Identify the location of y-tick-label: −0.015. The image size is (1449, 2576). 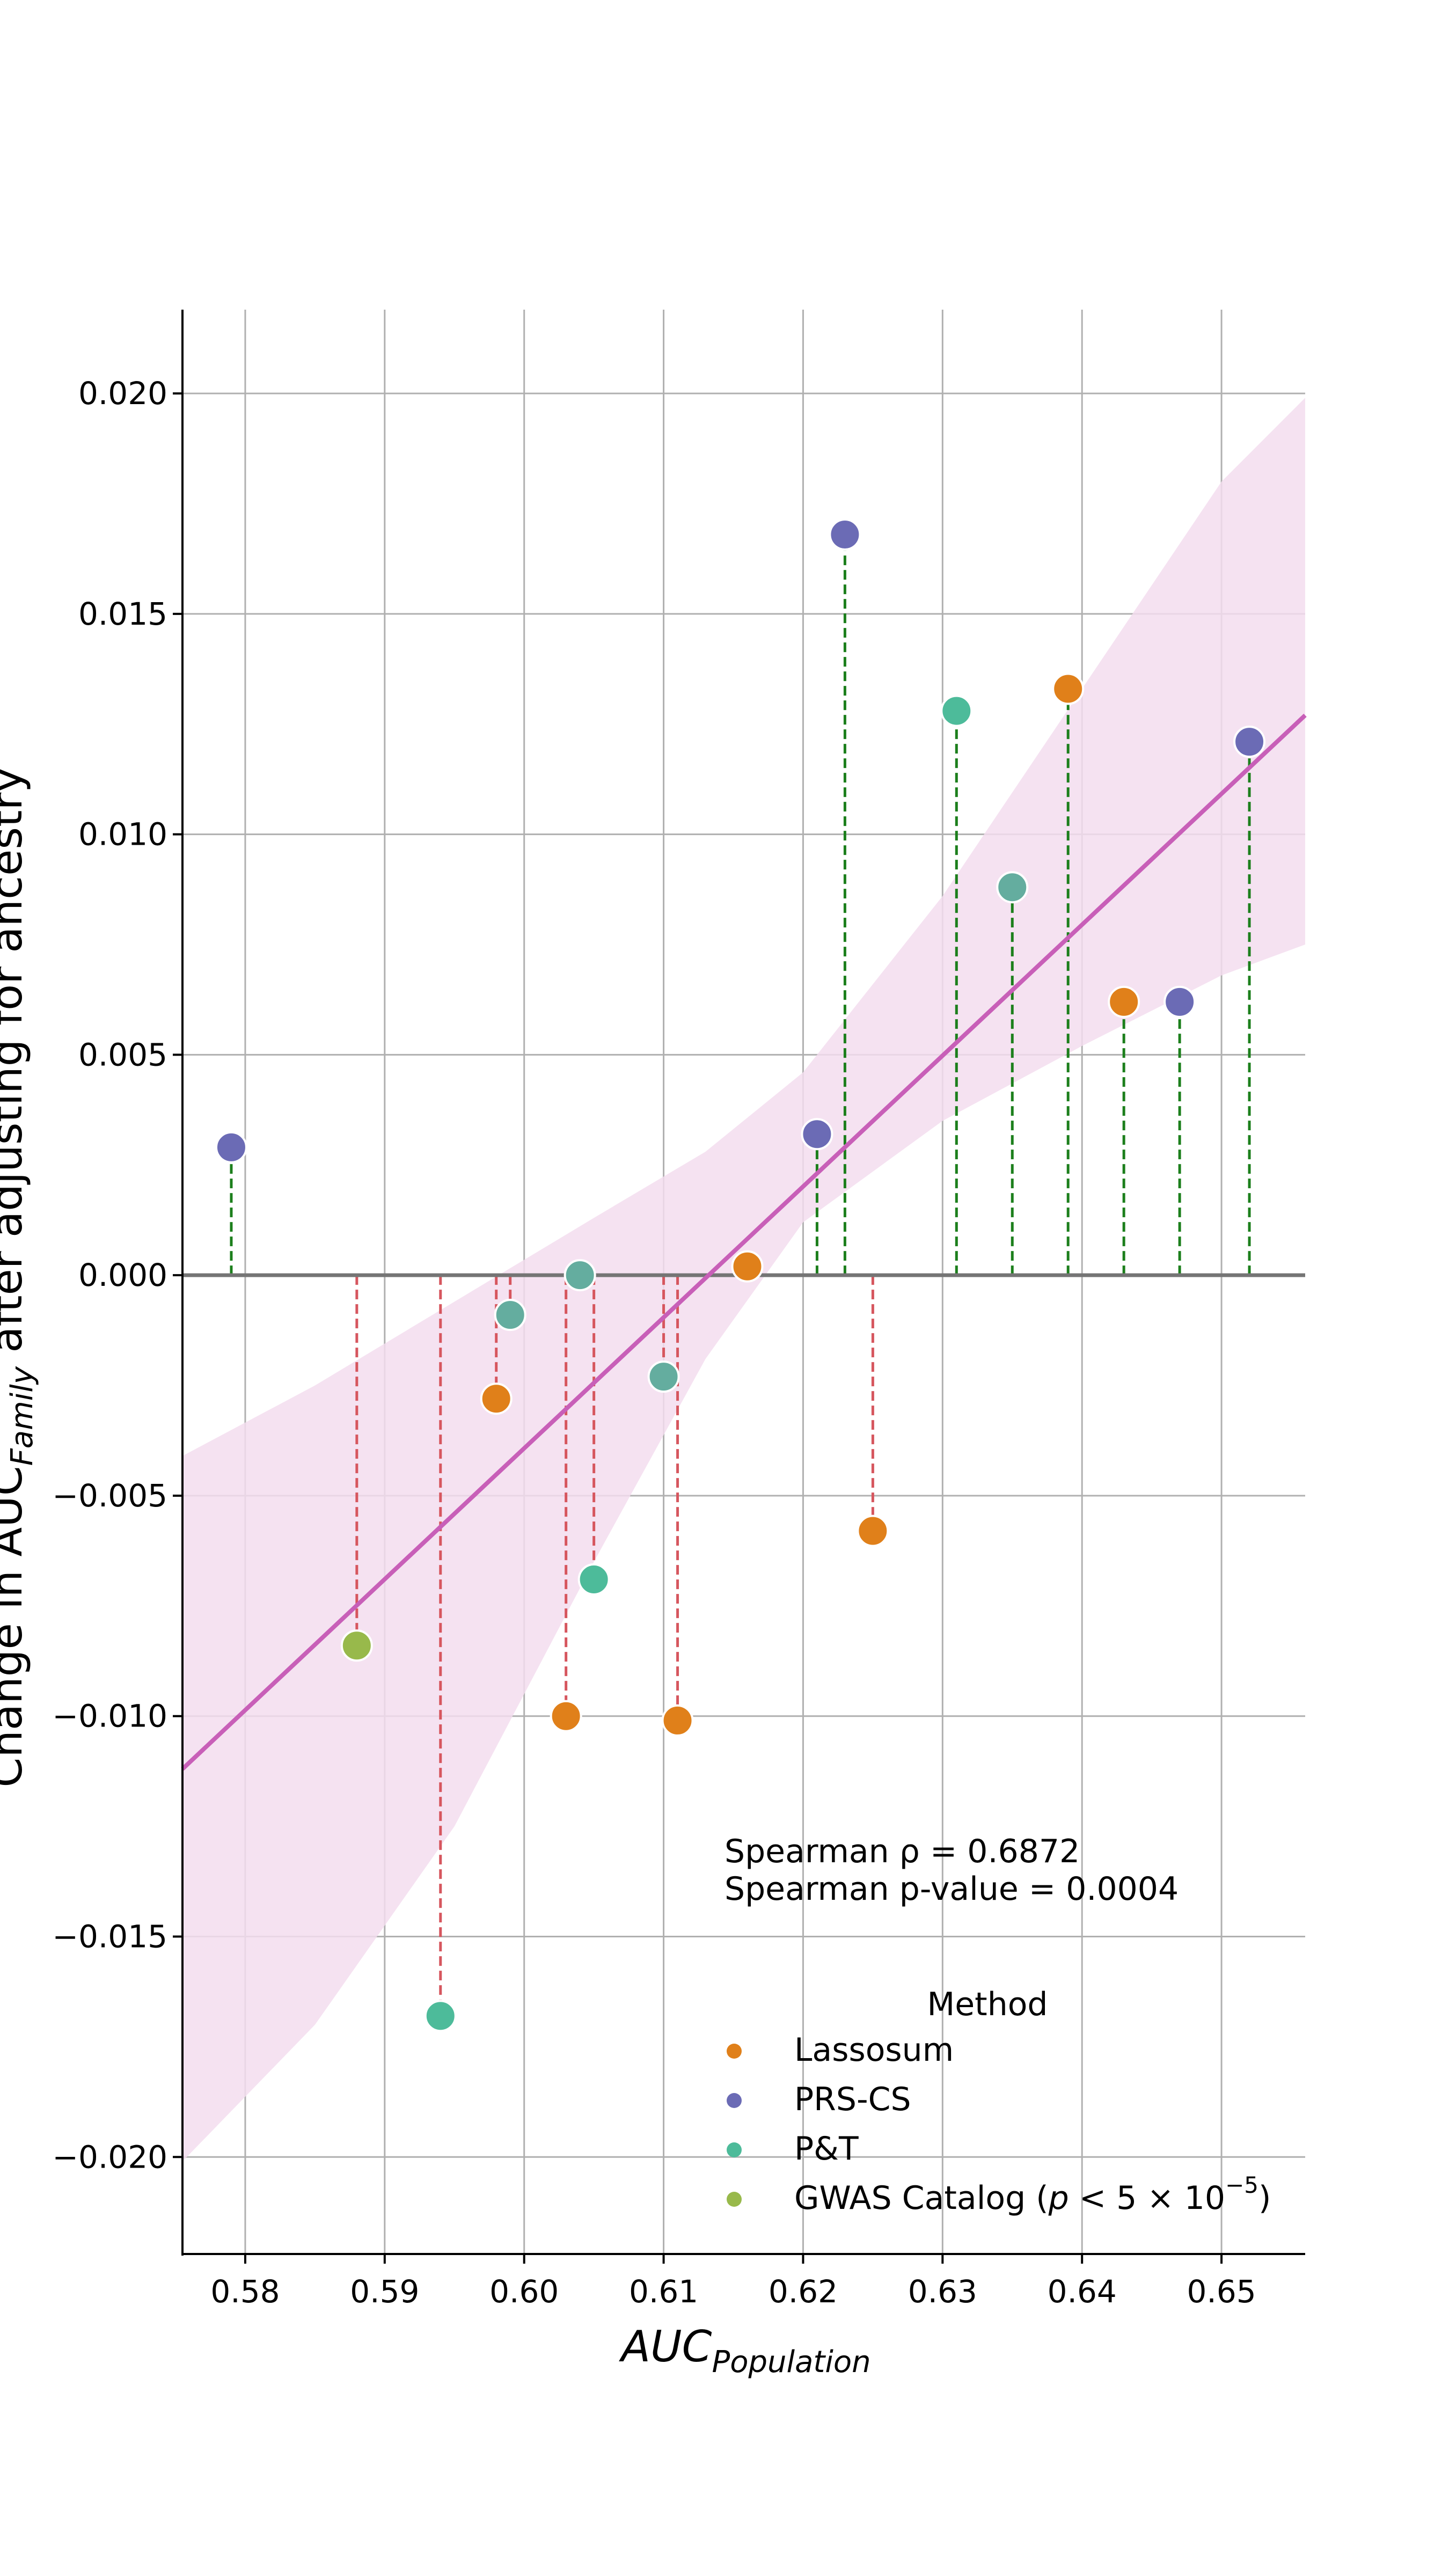
(109, 1936).